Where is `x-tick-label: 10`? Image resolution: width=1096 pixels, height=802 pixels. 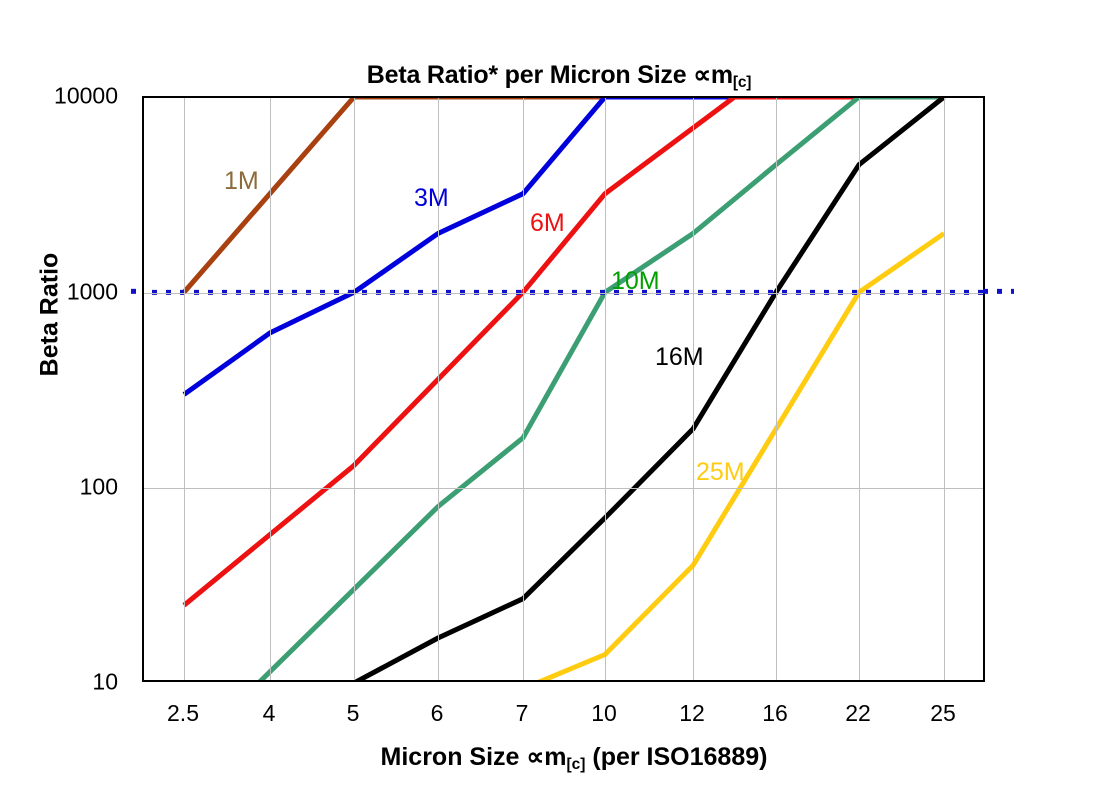
x-tick-label: 10 is located at coordinates (604, 713).